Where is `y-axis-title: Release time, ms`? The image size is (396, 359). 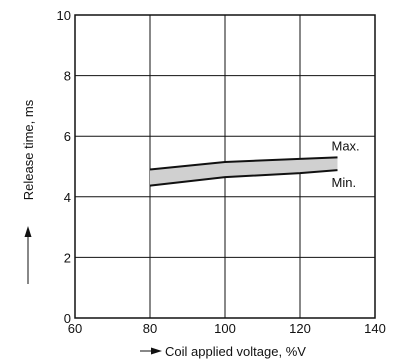
y-axis-title: Release time, ms is located at coordinates (28, 149).